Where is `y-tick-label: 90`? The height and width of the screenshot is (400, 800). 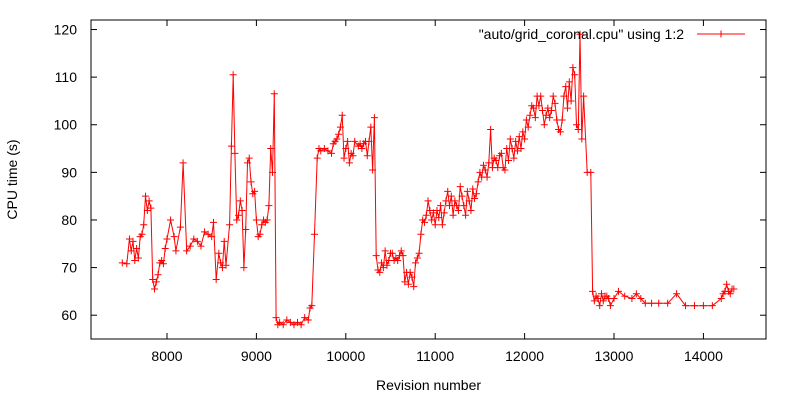
y-tick-label: 90 is located at coordinates (69, 172).